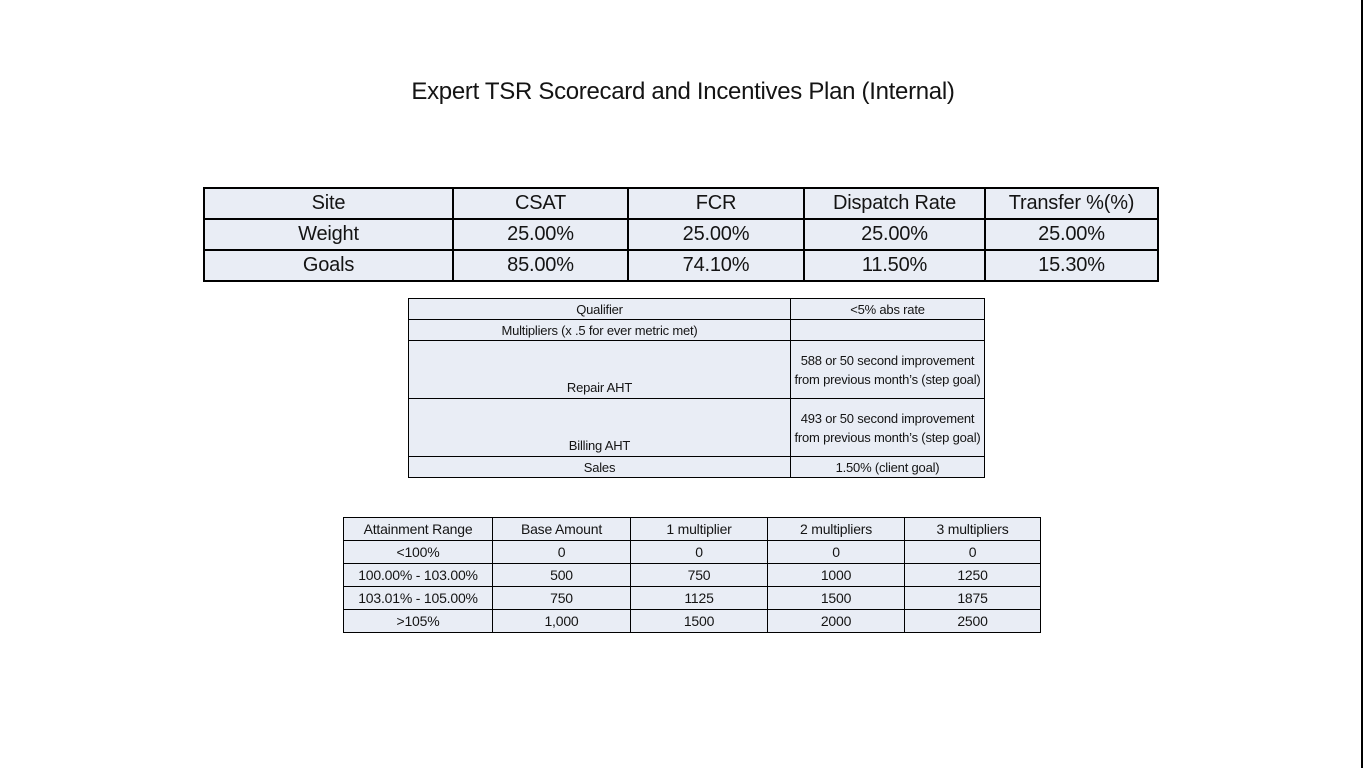  I want to click on payout-cell: 2500, so click(972, 621).